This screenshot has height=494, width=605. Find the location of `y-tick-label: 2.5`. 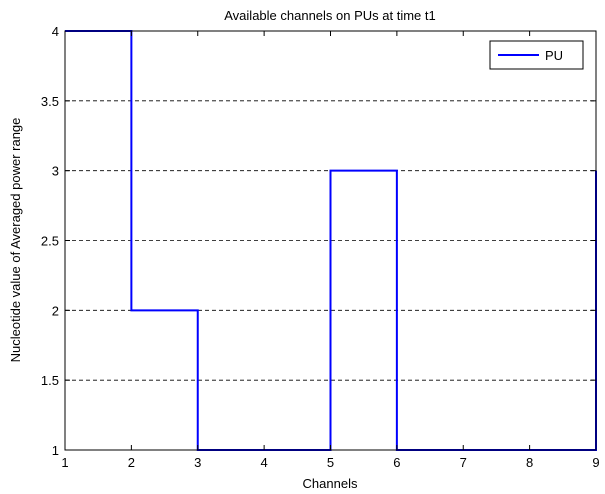

y-tick-label: 2.5 is located at coordinates (50, 241).